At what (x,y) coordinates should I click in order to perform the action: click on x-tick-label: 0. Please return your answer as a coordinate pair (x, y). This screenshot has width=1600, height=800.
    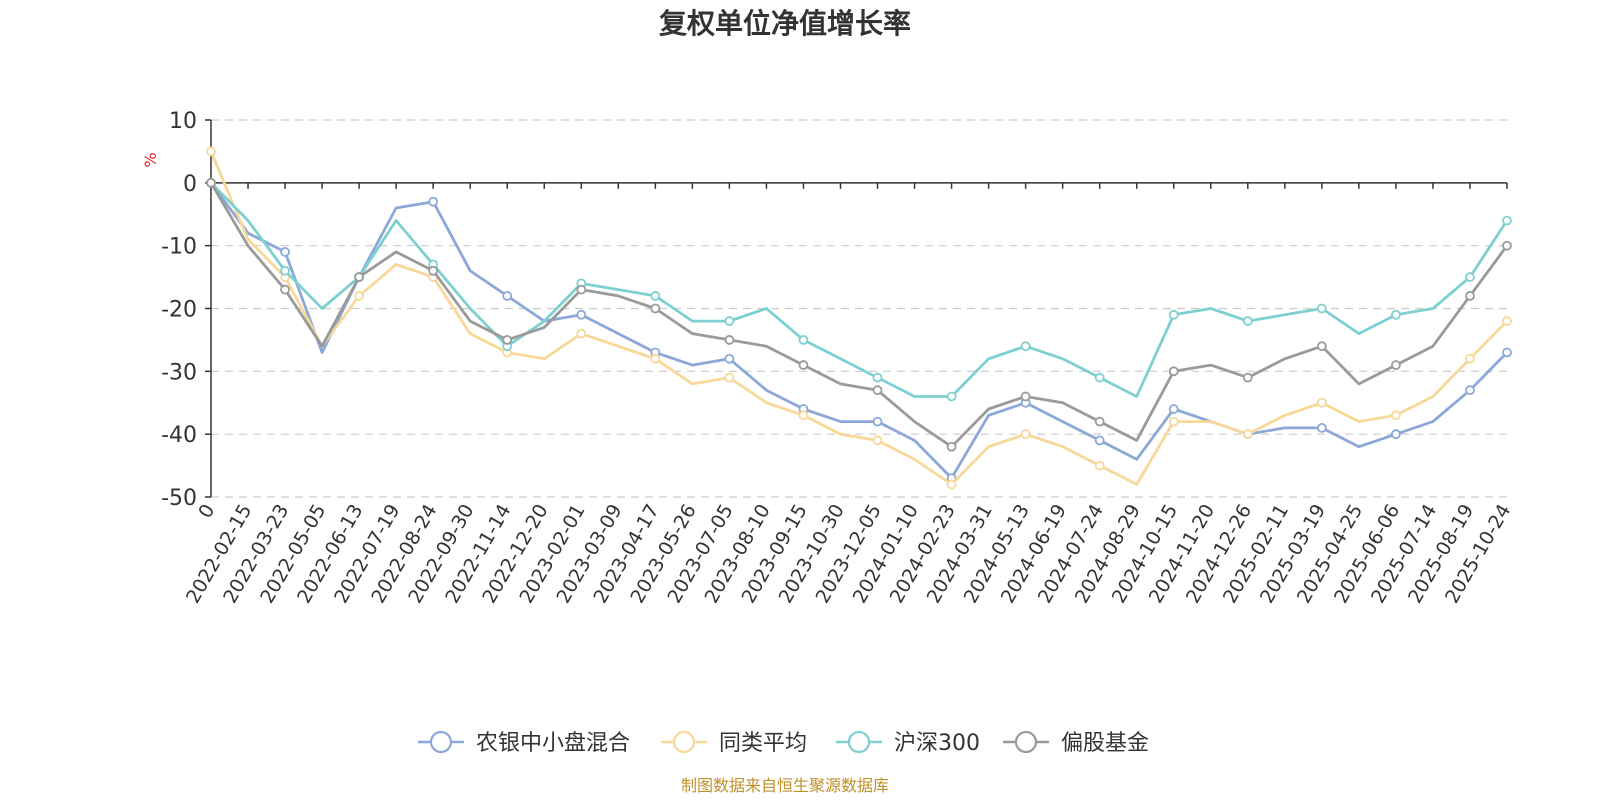
    Looking at the image, I should click on (206, 511).